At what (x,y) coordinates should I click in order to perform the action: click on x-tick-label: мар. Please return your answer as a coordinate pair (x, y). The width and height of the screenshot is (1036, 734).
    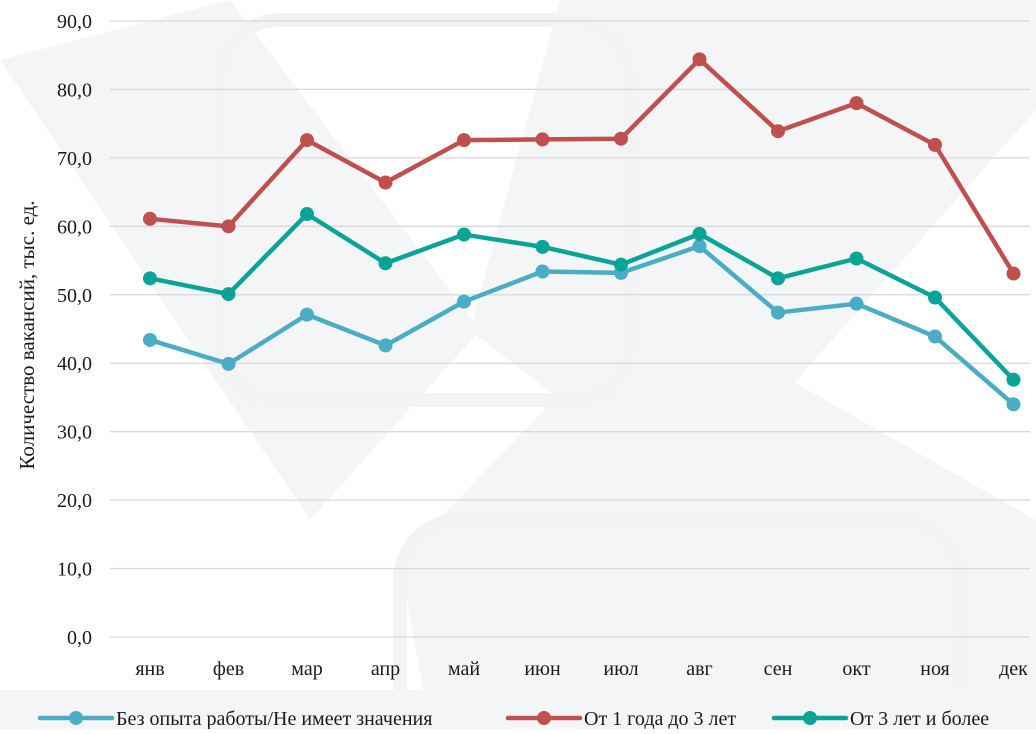
    Looking at the image, I should click on (306, 669).